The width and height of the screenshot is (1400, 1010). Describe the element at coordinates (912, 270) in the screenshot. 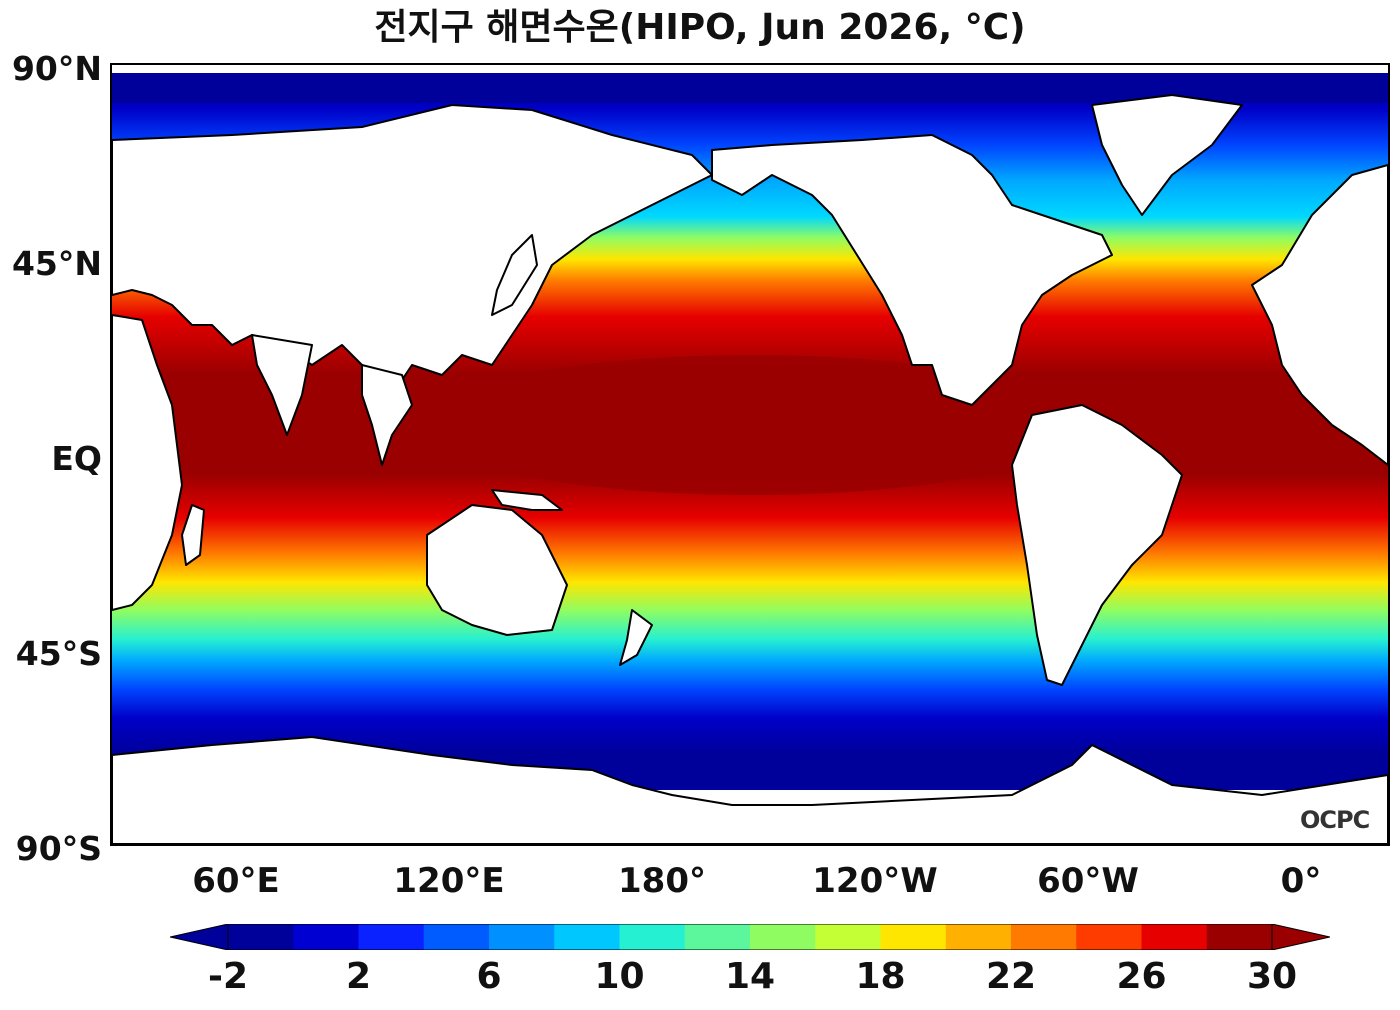

I see `north-america-landmass` at that location.